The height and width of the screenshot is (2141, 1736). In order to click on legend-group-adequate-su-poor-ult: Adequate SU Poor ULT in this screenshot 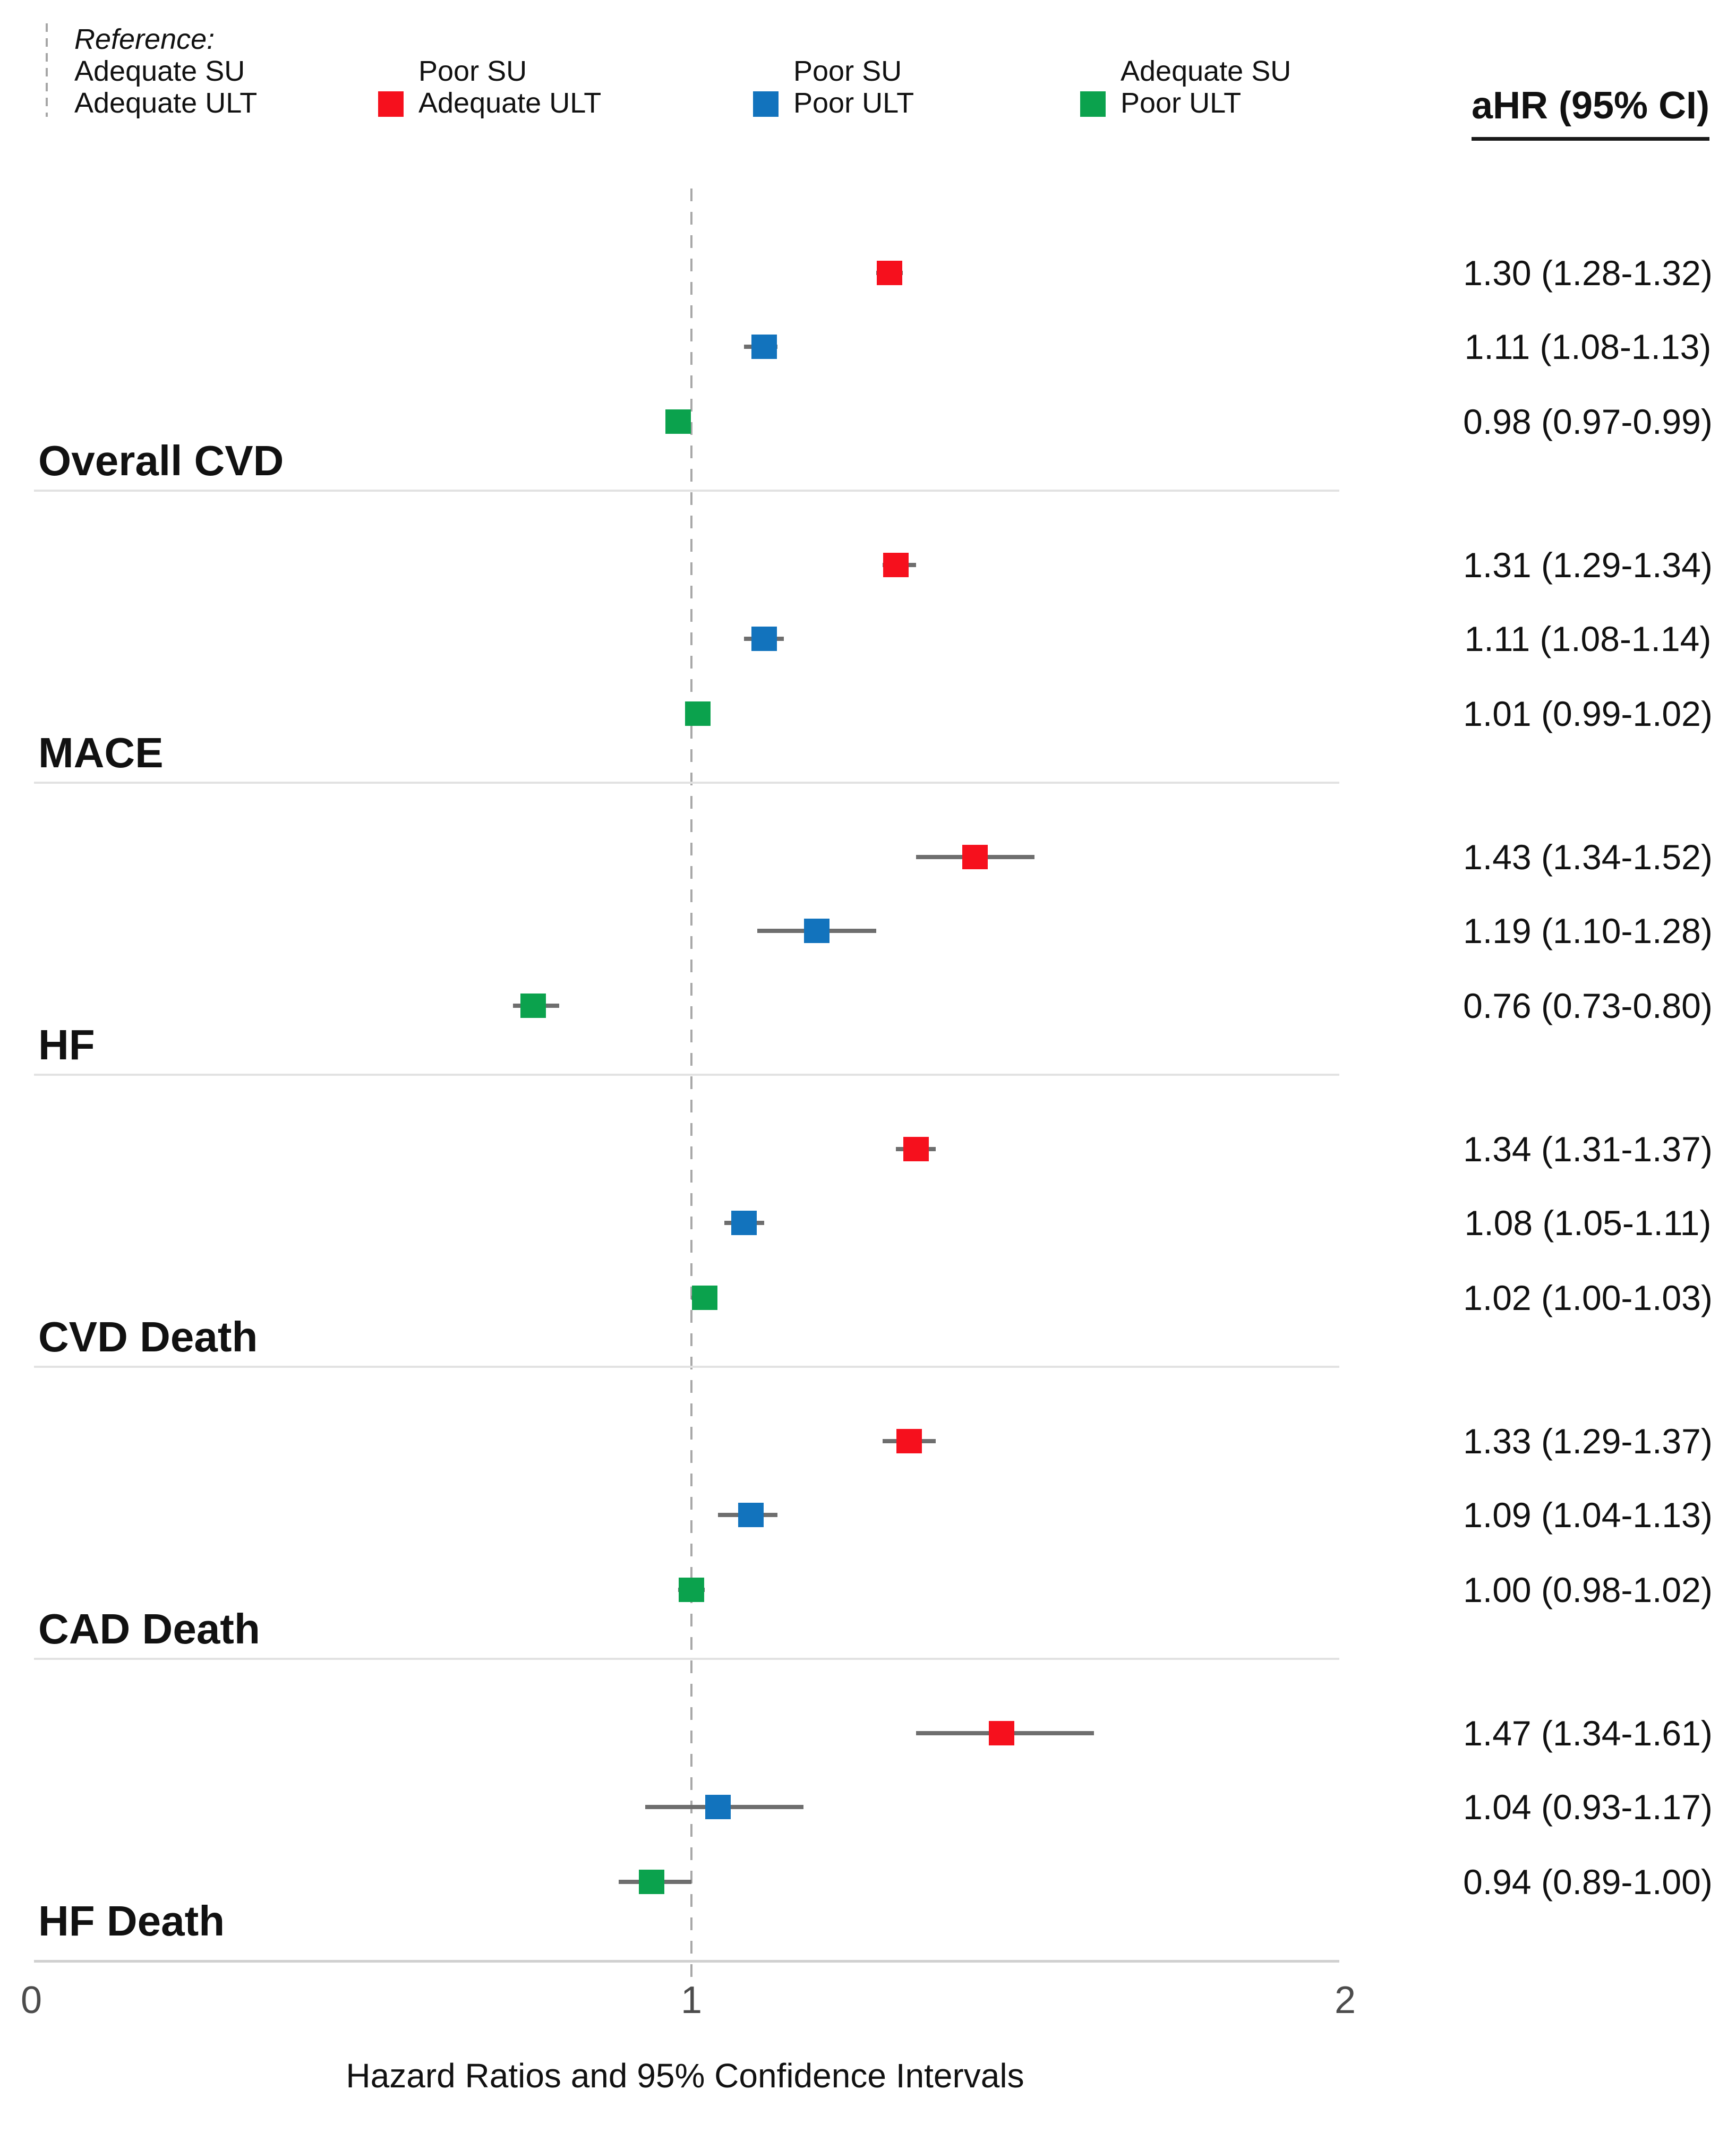, I will do `click(1206, 87)`.